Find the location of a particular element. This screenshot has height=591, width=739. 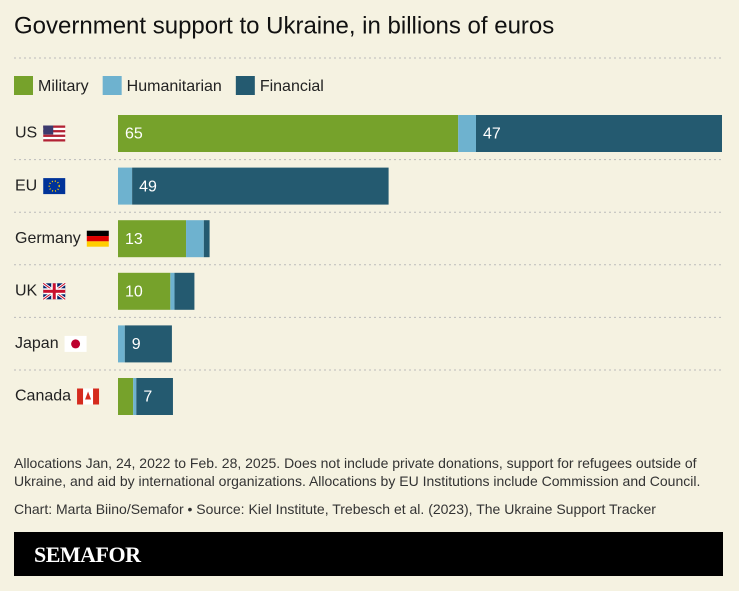

data-label: 47 is located at coordinates (492, 134).